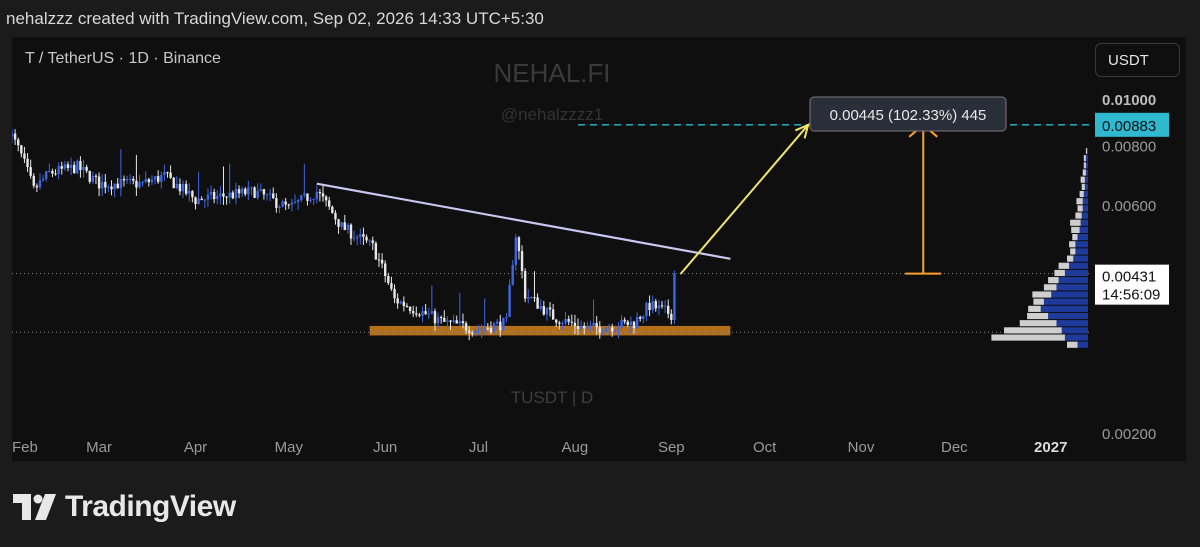 The width and height of the screenshot is (1200, 547). Describe the element at coordinates (1129, 206) in the screenshot. I see `y-tick-label: 0.00600` at that location.